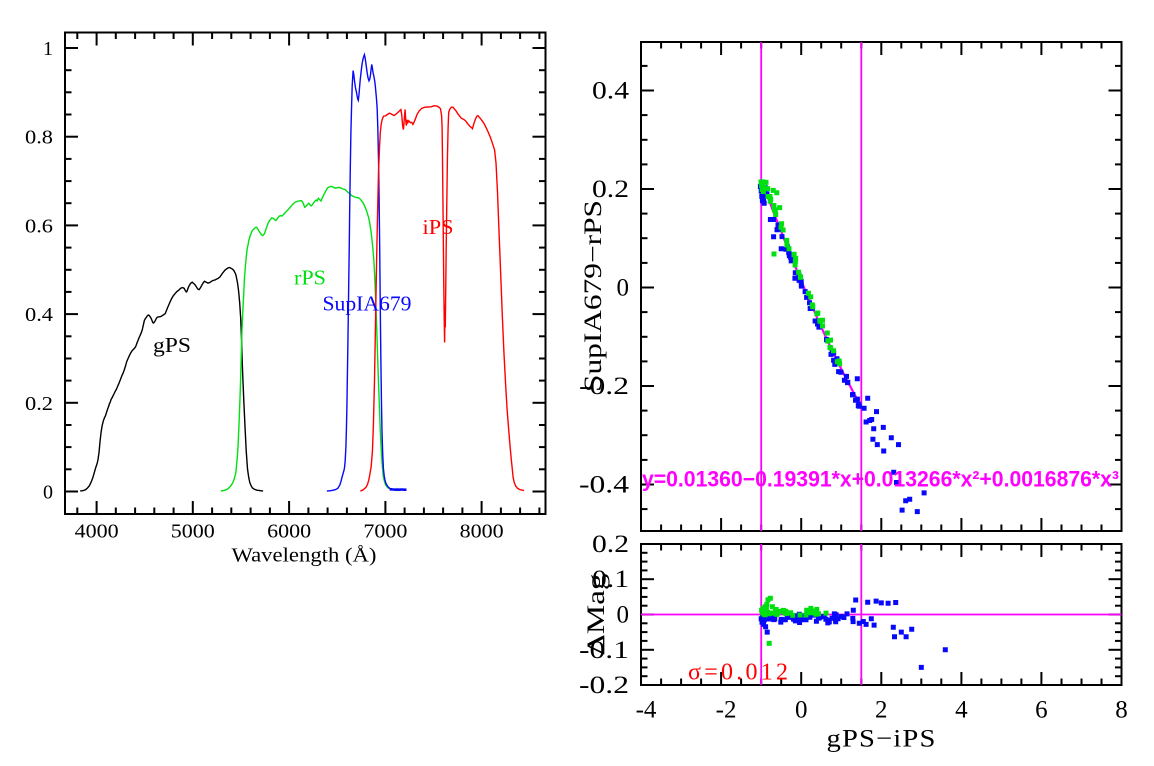  Describe the element at coordinates (604, 650) in the screenshot. I see `svg-text: -0.1` at that location.